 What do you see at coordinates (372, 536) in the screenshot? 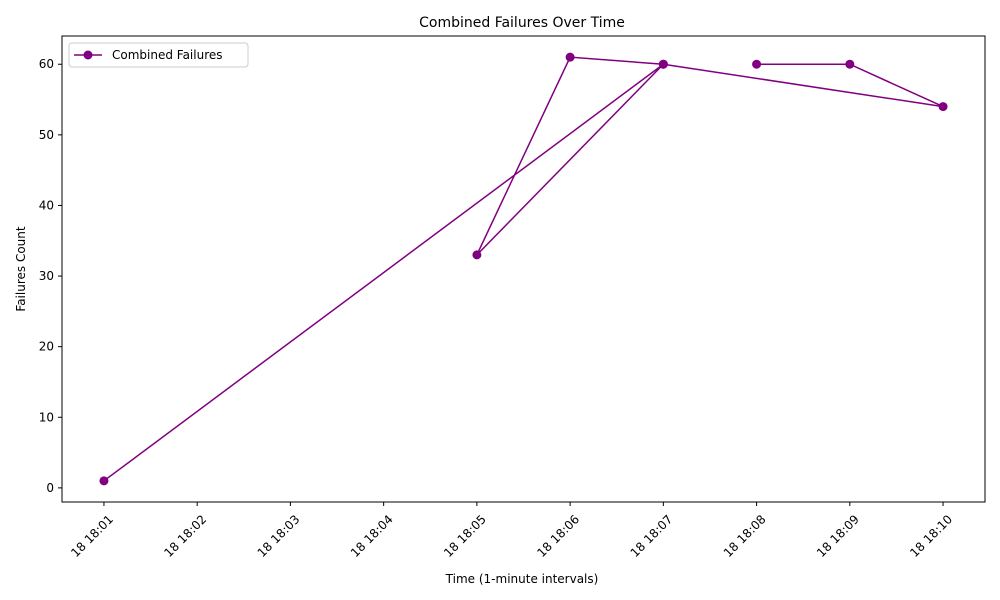
I see `x-tick-label: 18 18:04` at bounding box center [372, 536].